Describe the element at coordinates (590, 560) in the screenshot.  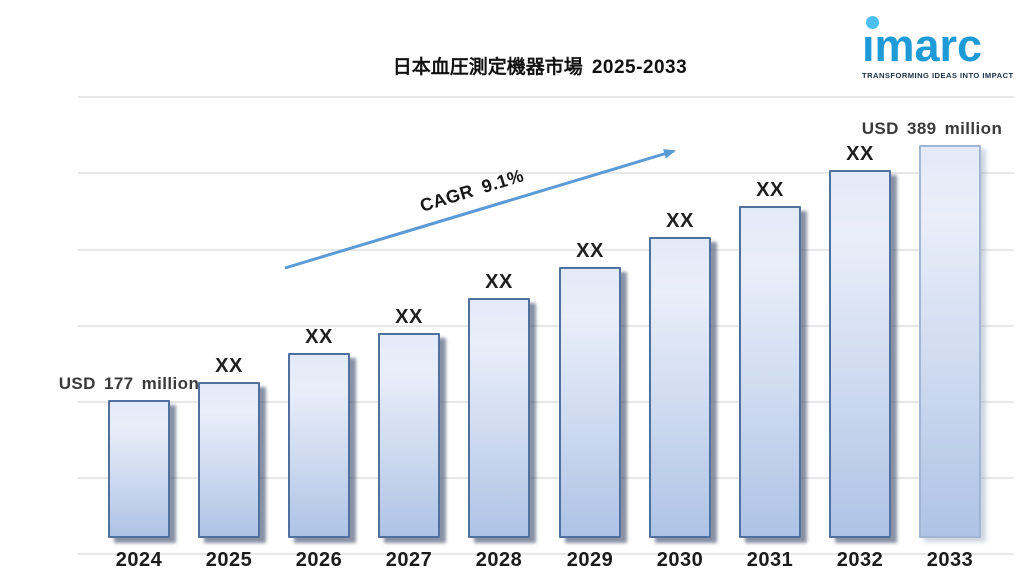
I see `year-label-2029: 2029` at that location.